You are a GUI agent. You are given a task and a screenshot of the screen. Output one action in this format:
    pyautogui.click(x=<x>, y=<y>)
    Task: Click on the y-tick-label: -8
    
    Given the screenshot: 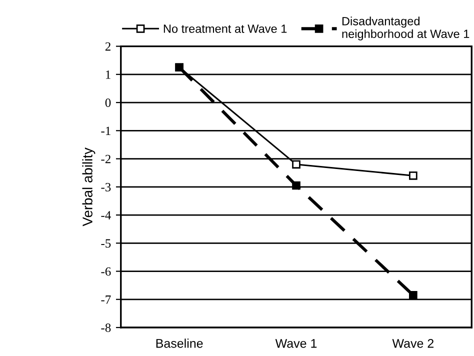 What is the action you would take?
    pyautogui.click(x=106, y=328)
    